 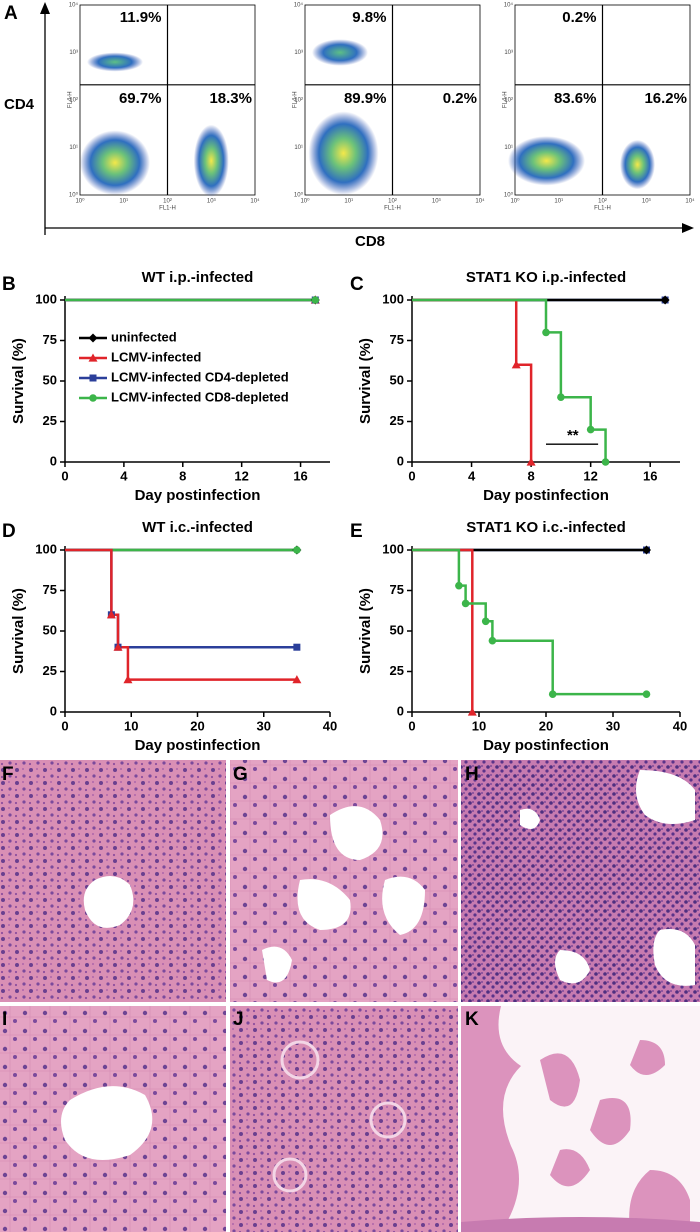 I want to click on x-tick-label: 40, so click(x=680, y=725).